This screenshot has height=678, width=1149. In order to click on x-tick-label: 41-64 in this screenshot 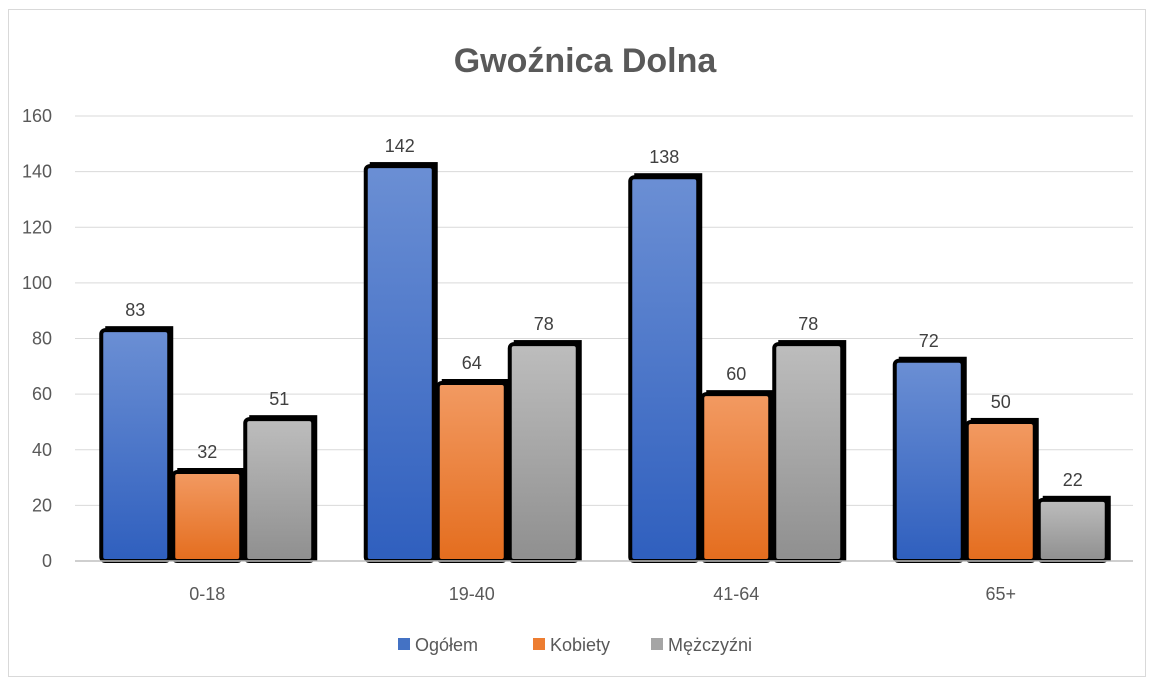, I will do `click(736, 594)`.